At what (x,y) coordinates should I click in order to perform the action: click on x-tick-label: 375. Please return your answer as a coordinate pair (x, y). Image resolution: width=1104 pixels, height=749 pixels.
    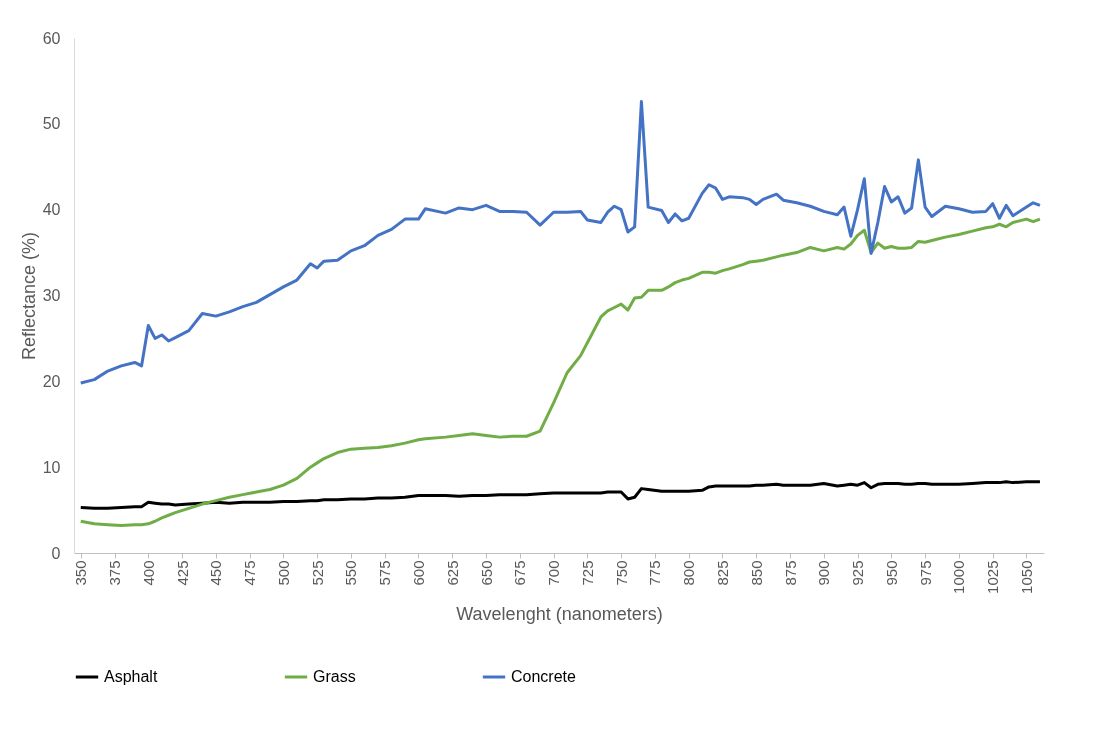
    Looking at the image, I should click on (115, 573).